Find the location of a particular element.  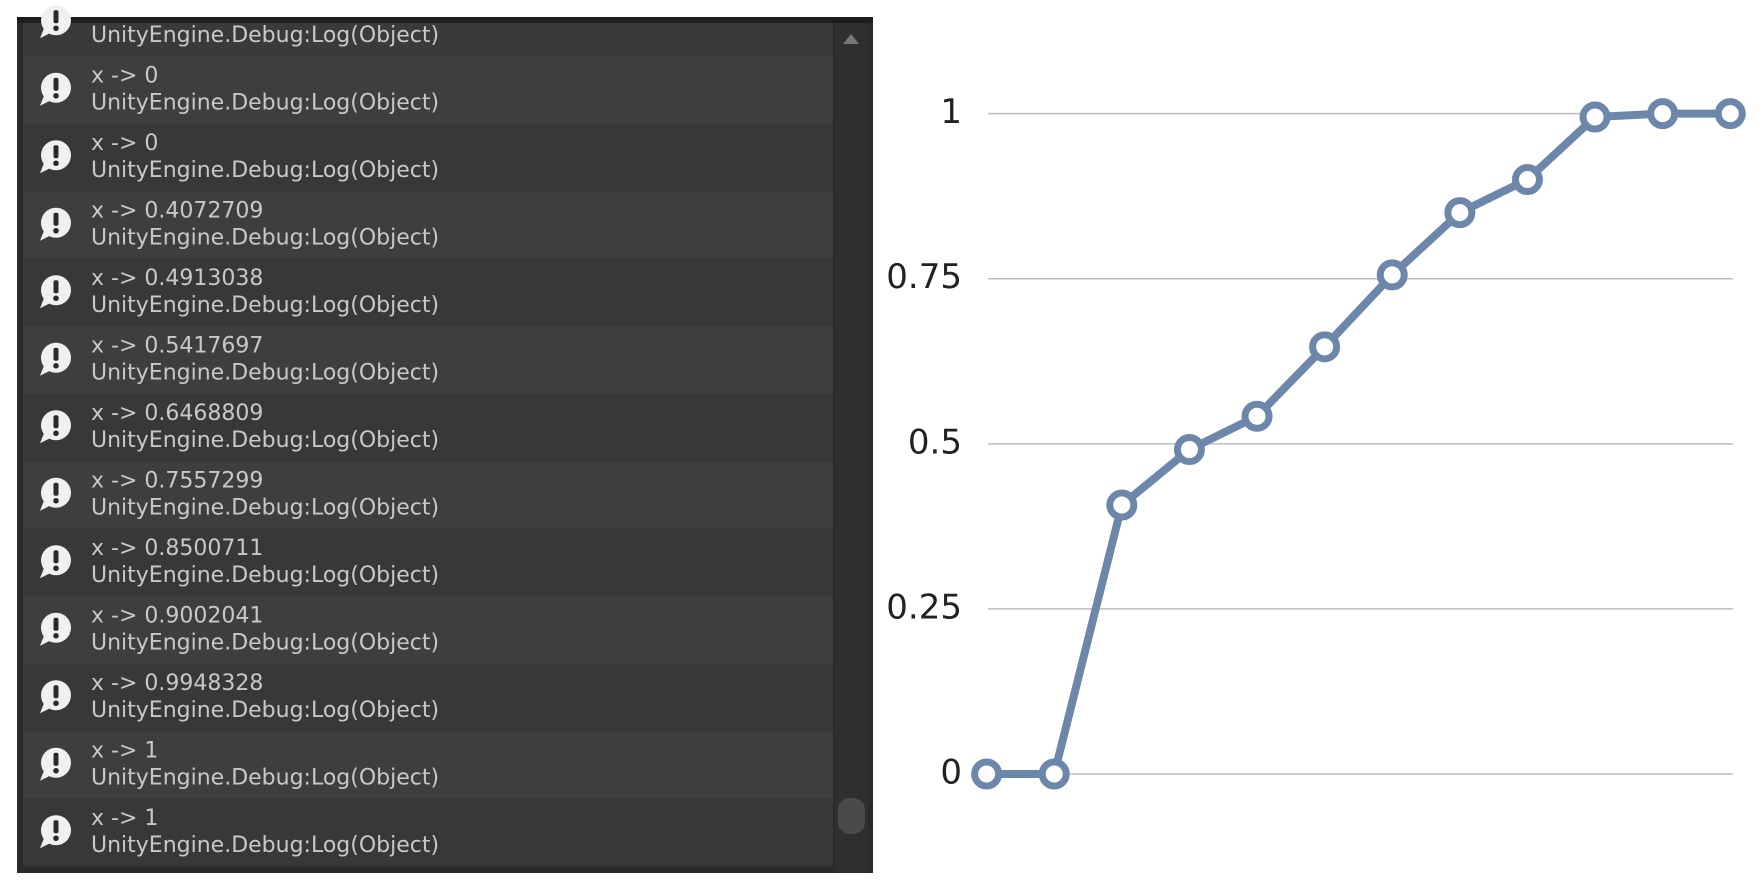

log-message: x -> 0.6468809 is located at coordinates (177, 413).